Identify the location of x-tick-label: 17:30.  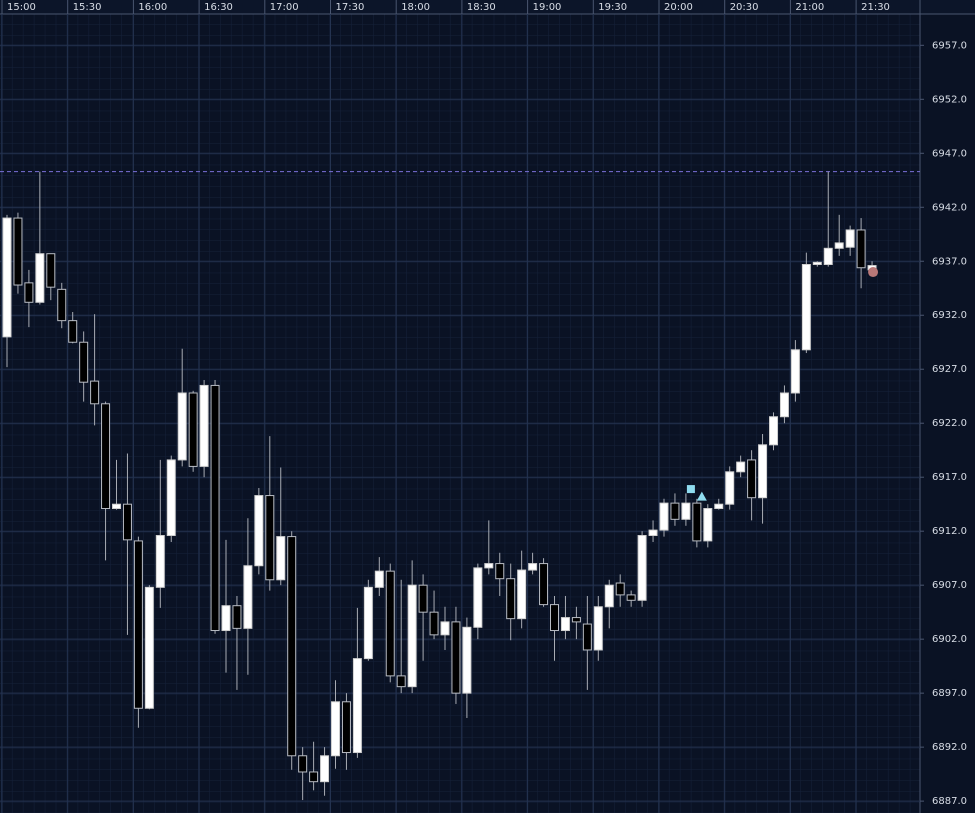
(350, 7).